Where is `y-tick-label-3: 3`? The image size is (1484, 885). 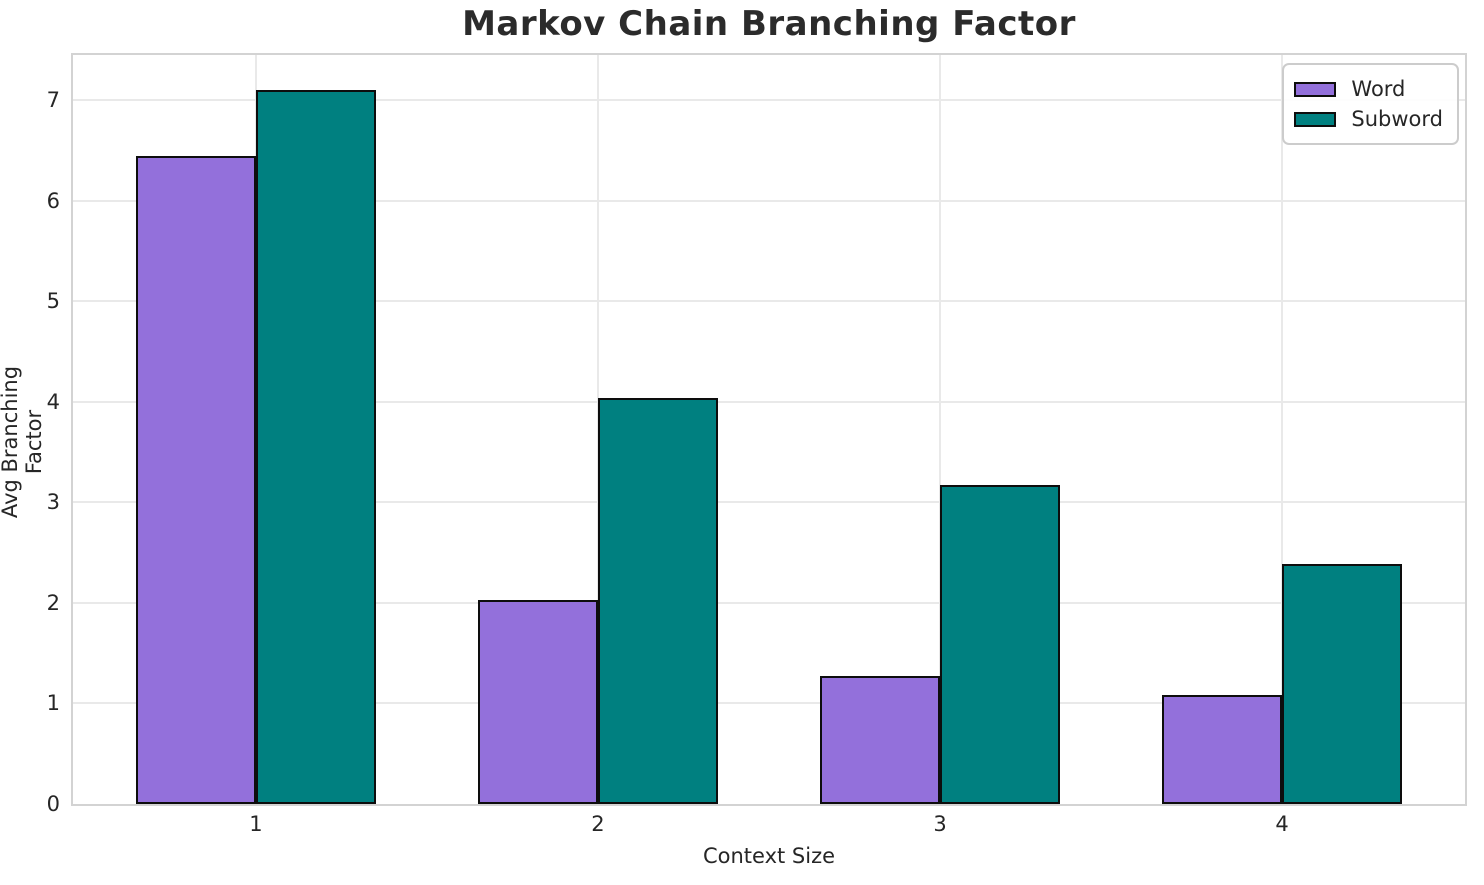 y-tick-label-3: 3 is located at coordinates (53, 502).